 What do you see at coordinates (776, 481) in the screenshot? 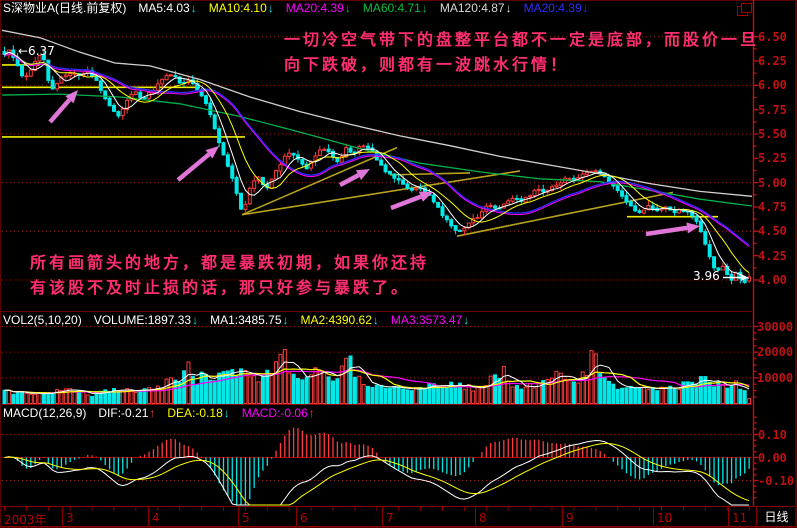
I see `macd-axis-label: -0.10` at bounding box center [776, 481].